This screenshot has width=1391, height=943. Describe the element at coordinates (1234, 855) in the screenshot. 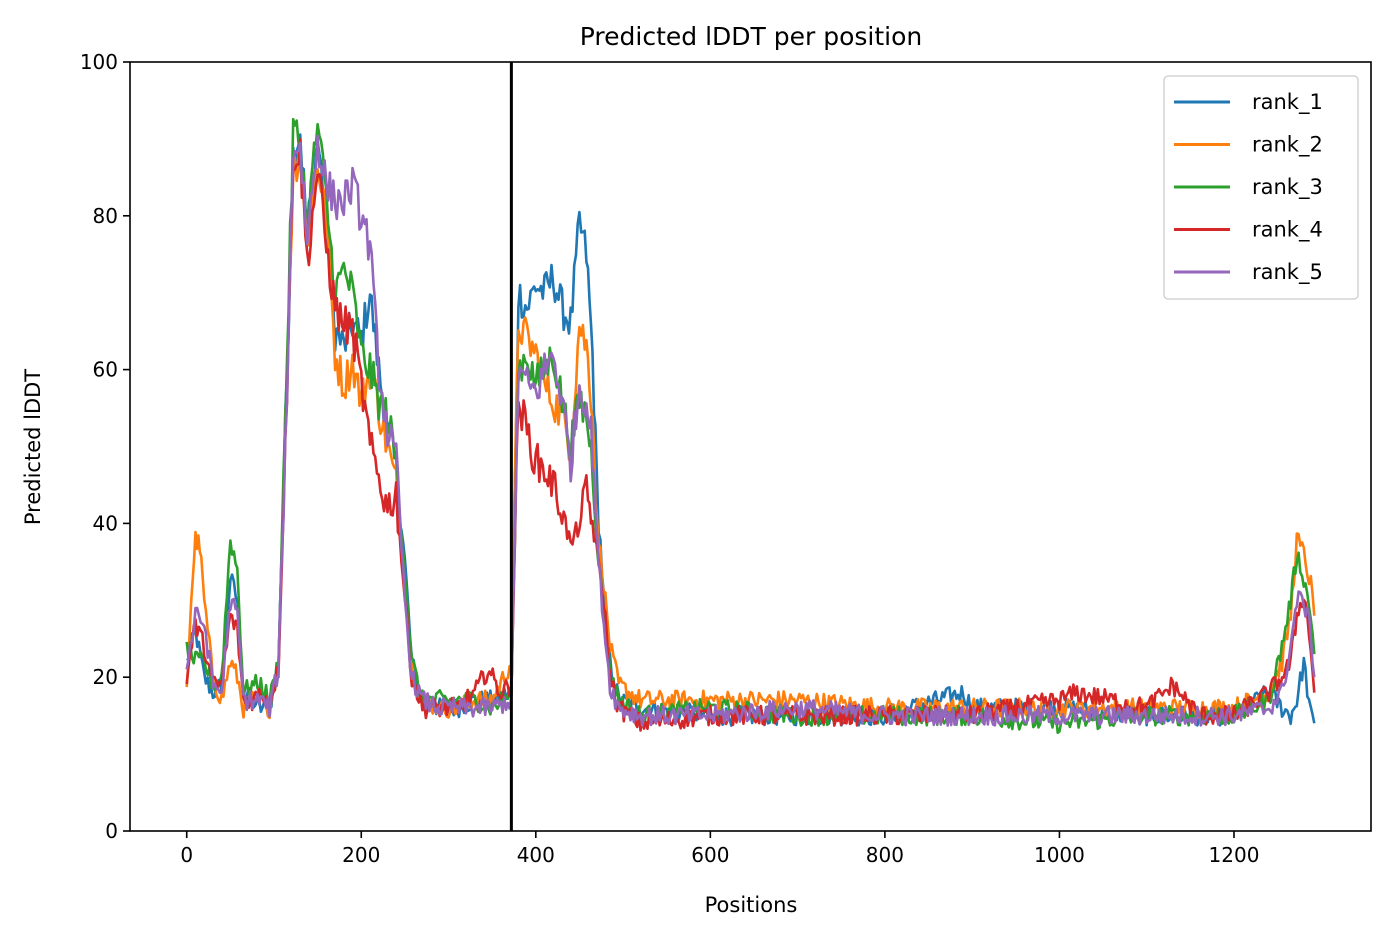

I see `x-tick-label: 1200` at that location.